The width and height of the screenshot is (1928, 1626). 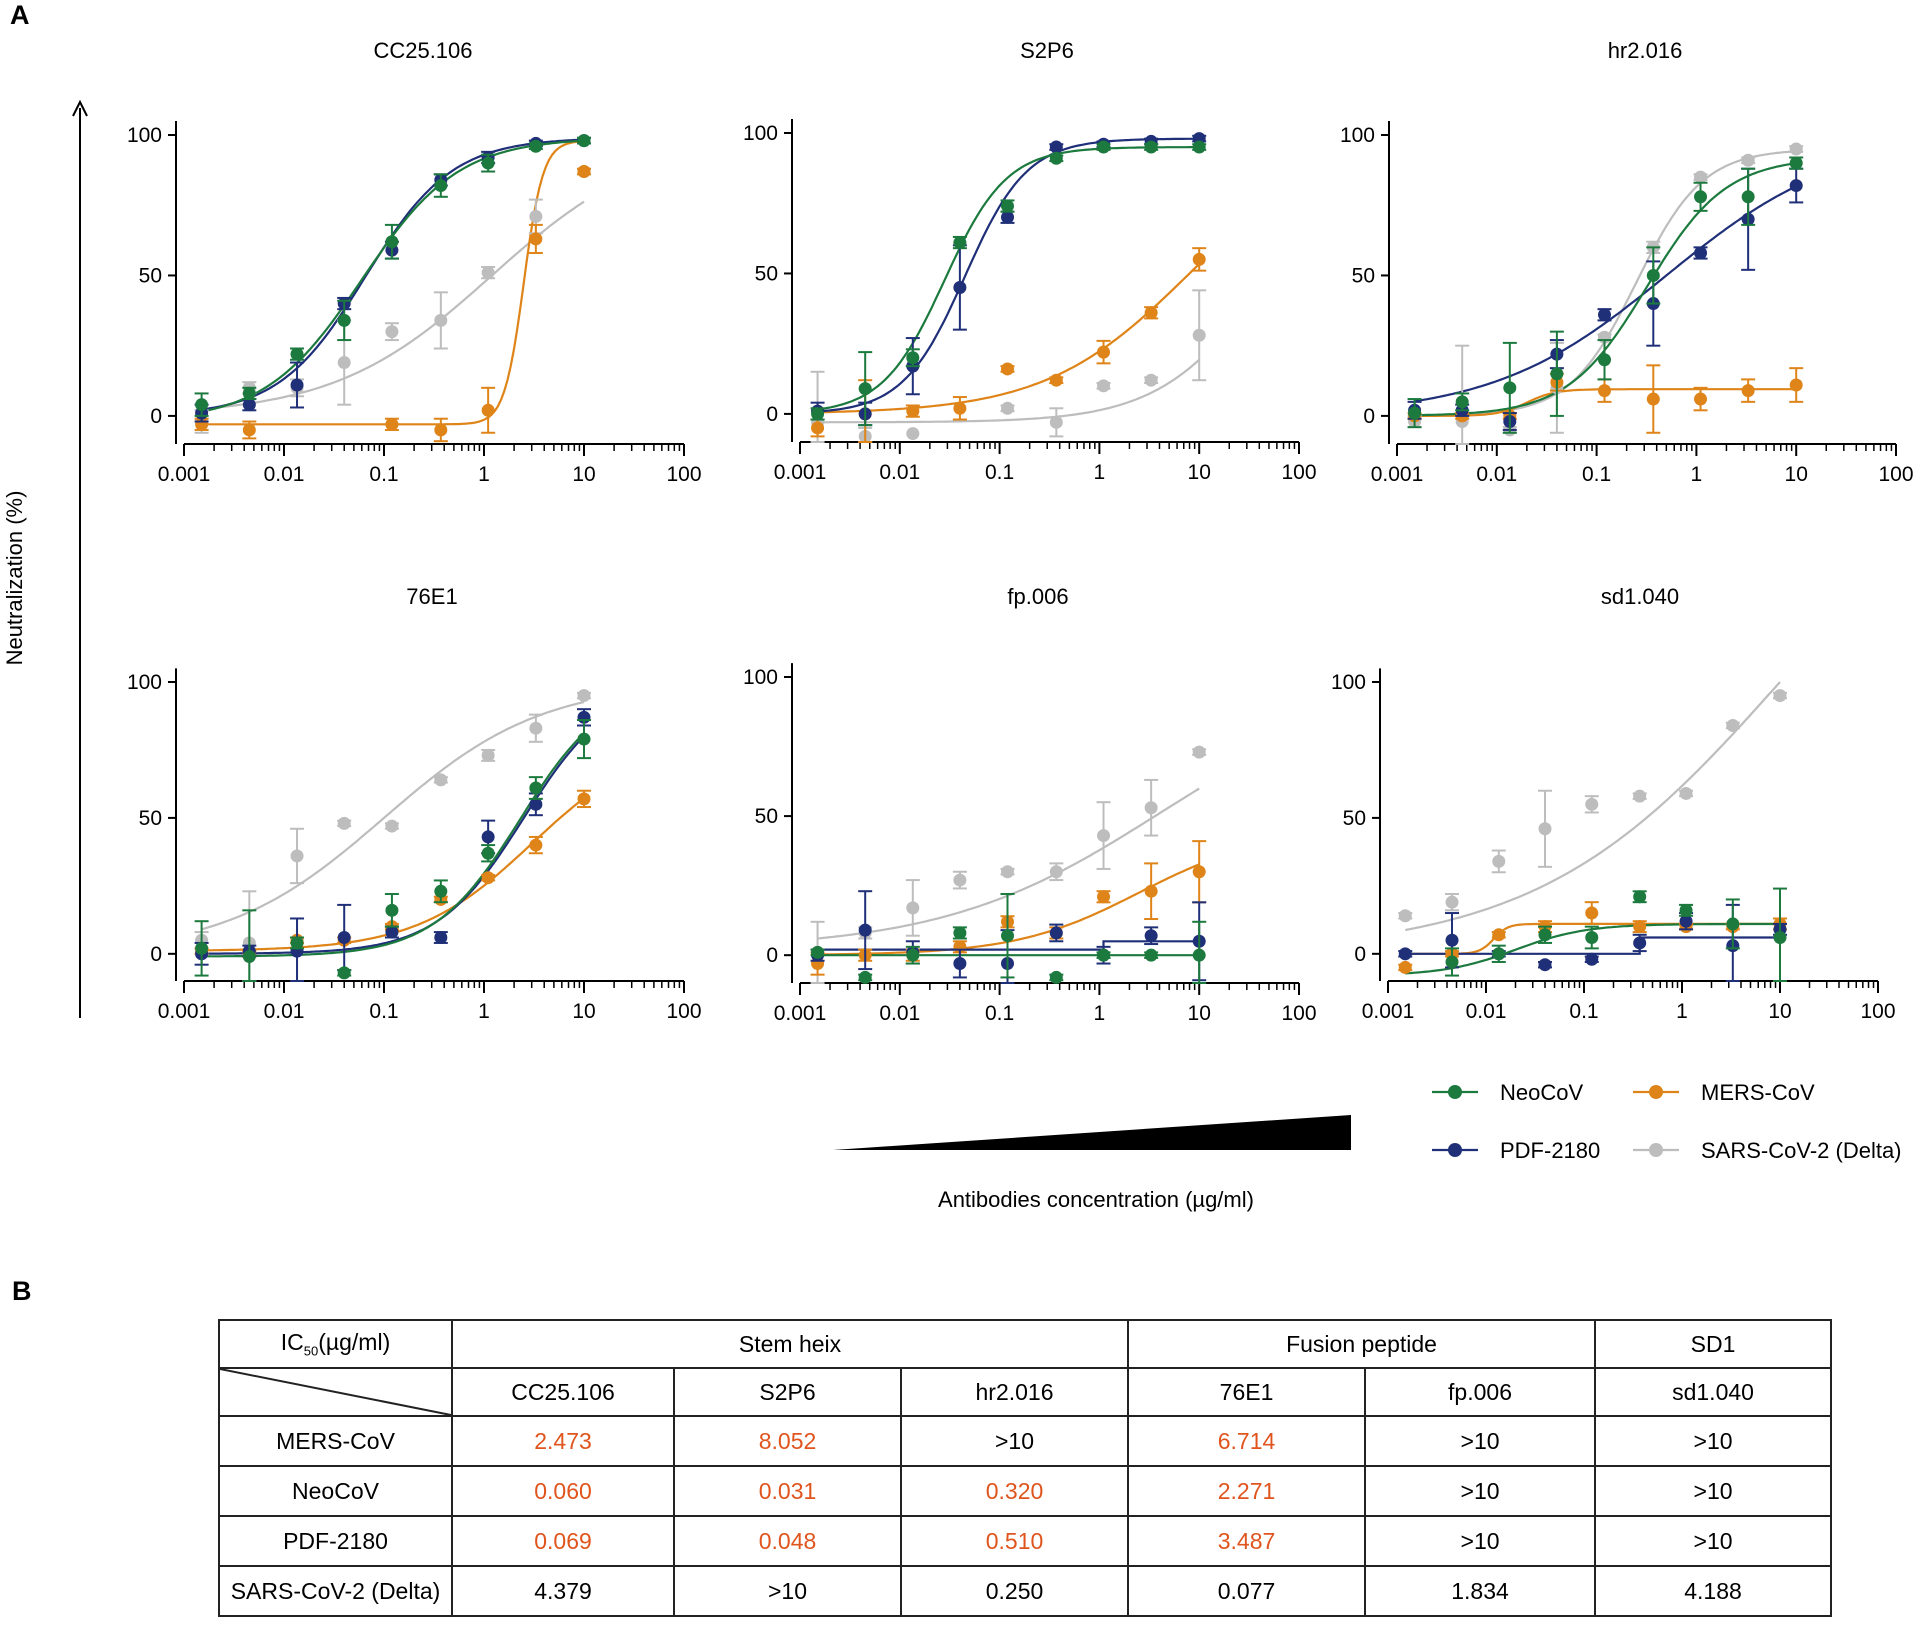 What do you see at coordinates (1541, 1092) in the screenshot?
I see `legend-label: NeoCoV` at bounding box center [1541, 1092].